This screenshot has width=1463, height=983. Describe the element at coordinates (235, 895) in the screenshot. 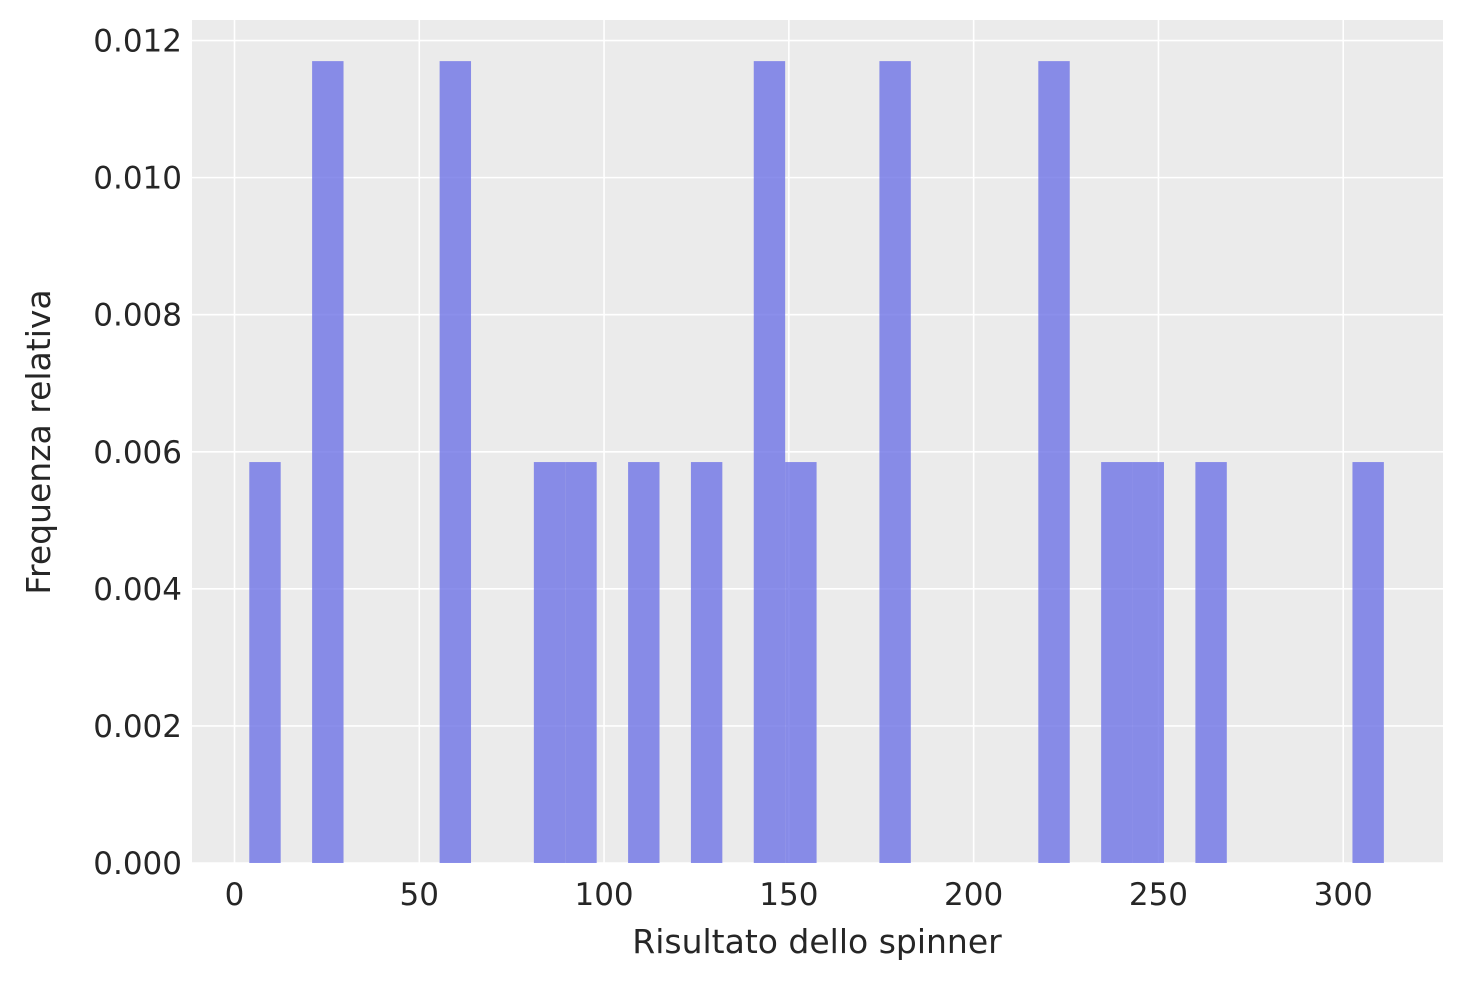

I see `x-tick-label: 0` at that location.